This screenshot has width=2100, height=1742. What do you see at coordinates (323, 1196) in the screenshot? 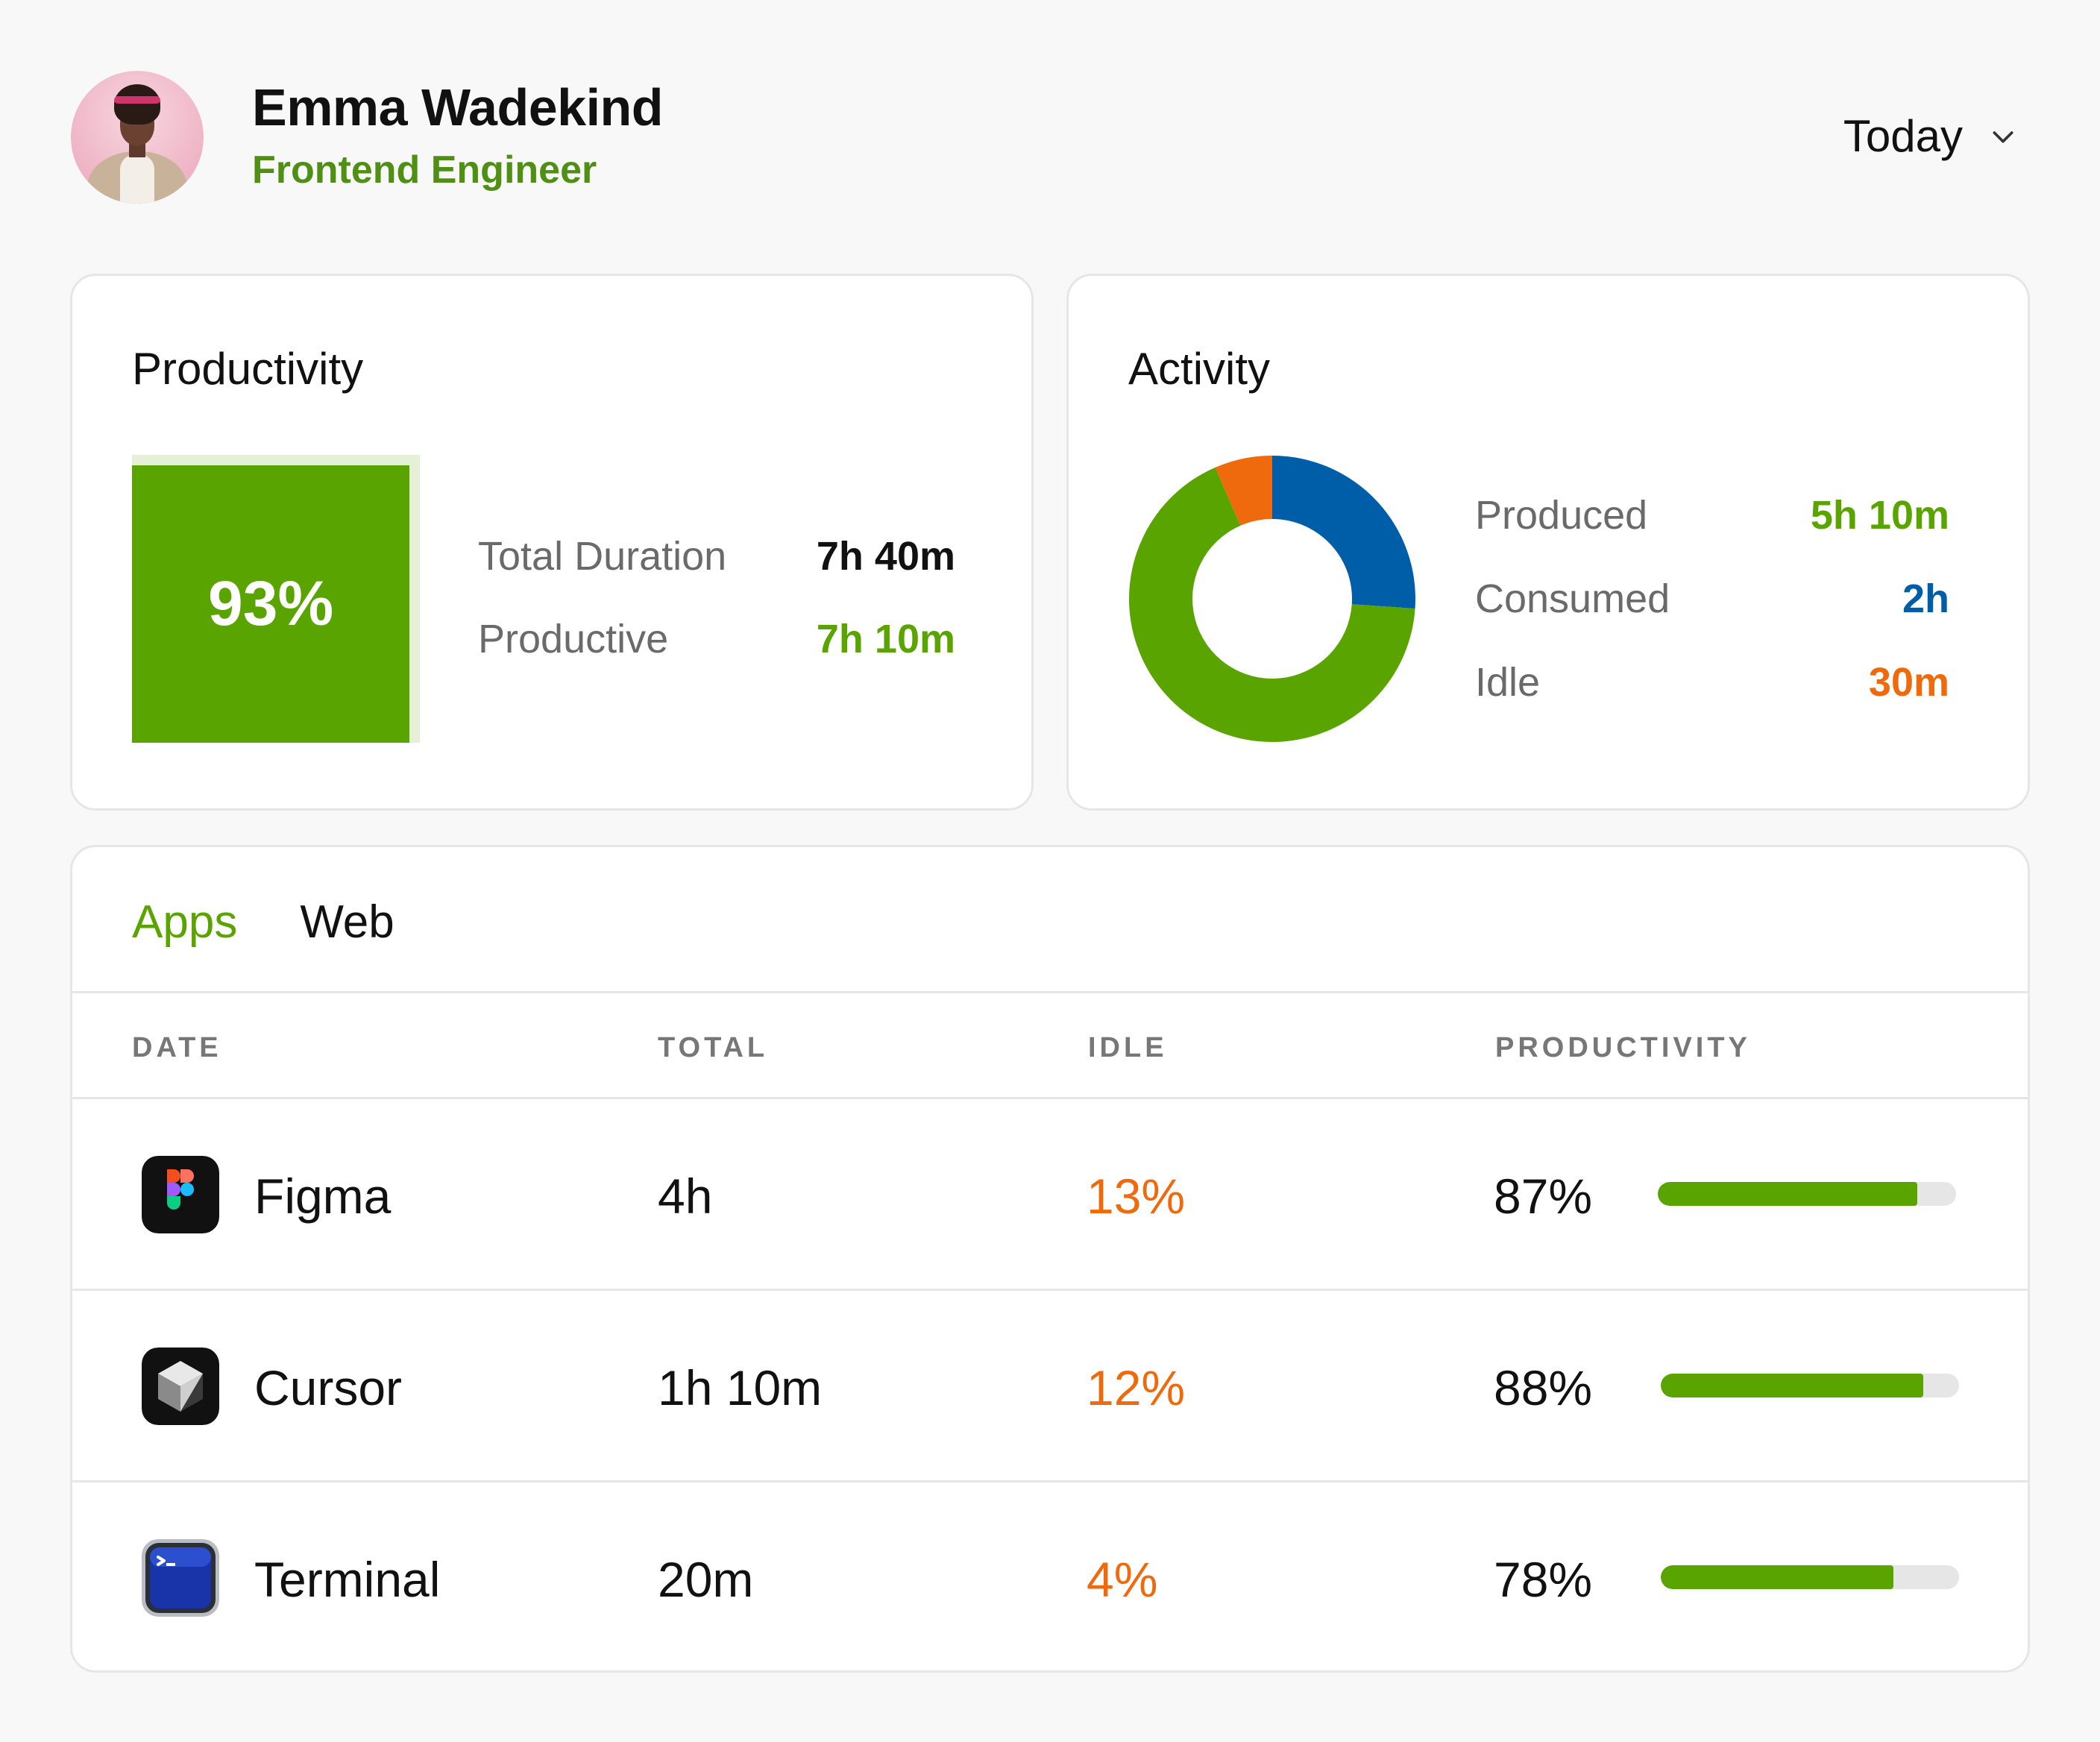
I see `app-name: Figma` at bounding box center [323, 1196].